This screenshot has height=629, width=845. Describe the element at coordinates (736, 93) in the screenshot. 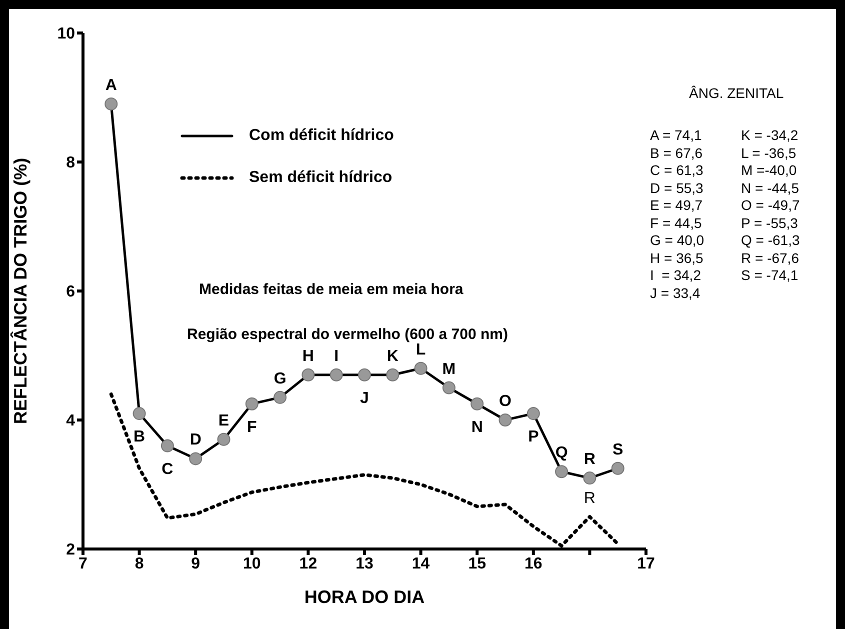

I see `text: ÂNG. ZENITAL` at that location.